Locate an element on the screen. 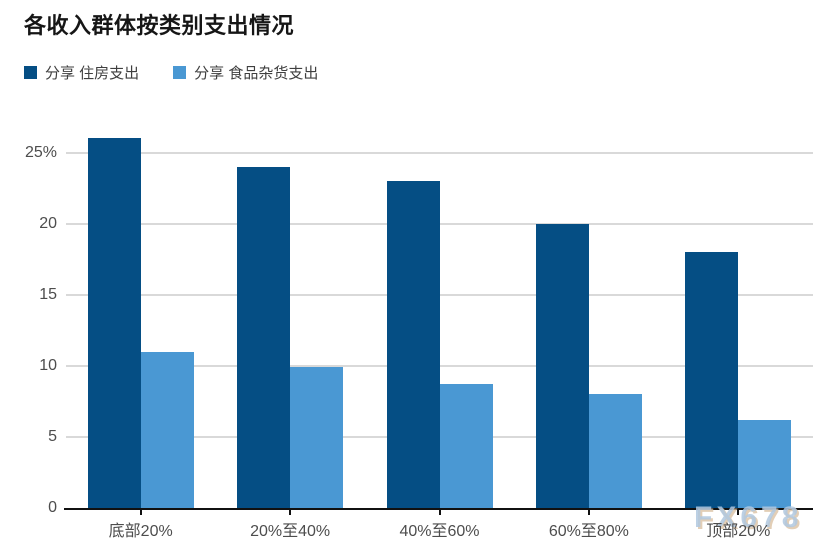  y-axis-tick-label: 0 is located at coordinates (52, 507).